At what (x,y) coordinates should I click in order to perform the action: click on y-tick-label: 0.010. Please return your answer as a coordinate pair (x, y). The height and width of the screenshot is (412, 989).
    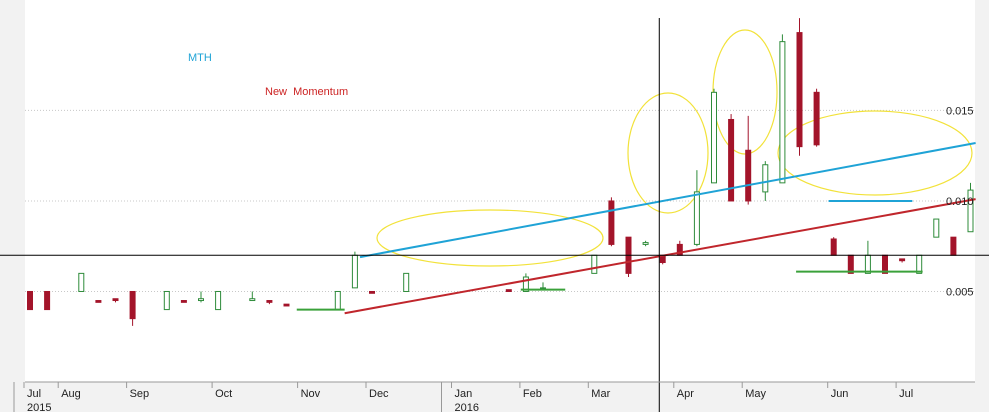
    Looking at the image, I should click on (960, 202).